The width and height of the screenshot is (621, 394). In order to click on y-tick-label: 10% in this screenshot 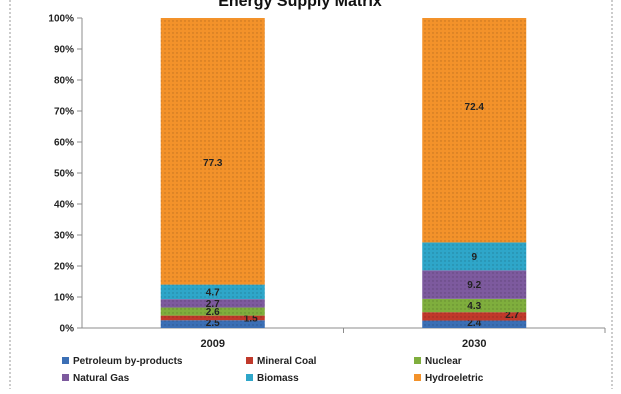, I will do `click(64, 298)`.